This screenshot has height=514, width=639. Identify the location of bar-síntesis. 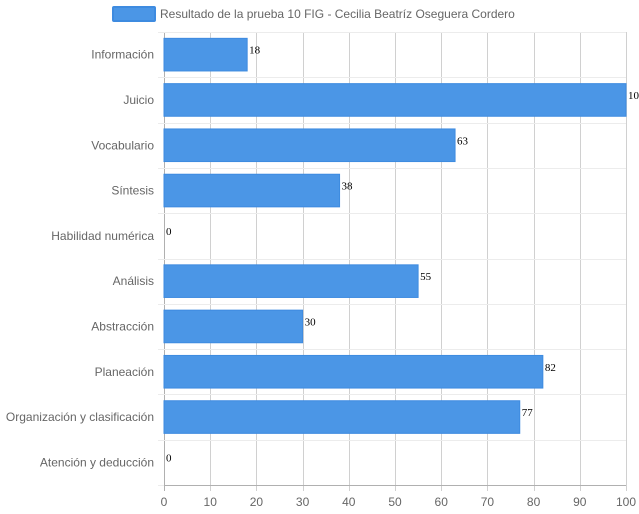
(252, 190).